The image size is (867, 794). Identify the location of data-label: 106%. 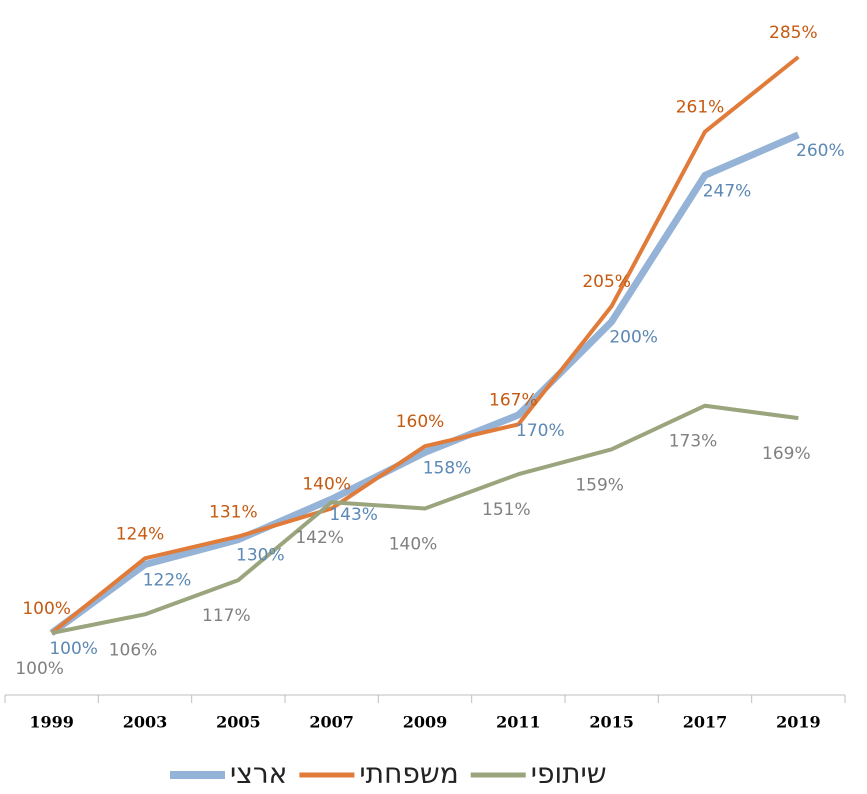
(133, 650).